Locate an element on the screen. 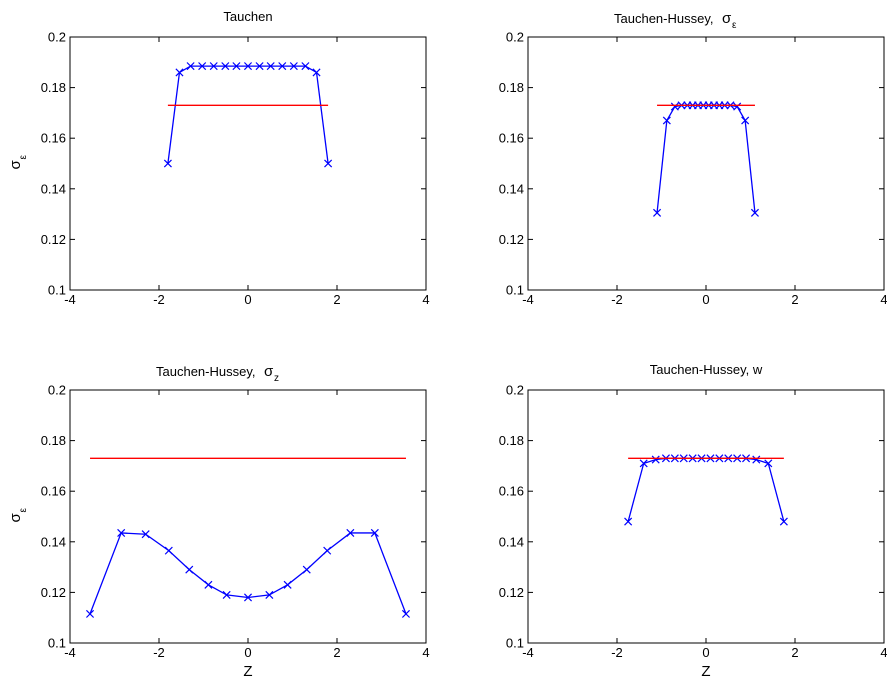 Image resolution: width=887 pixels, height=688 pixels. chart-title-symbol: σ is located at coordinates (727, 18).